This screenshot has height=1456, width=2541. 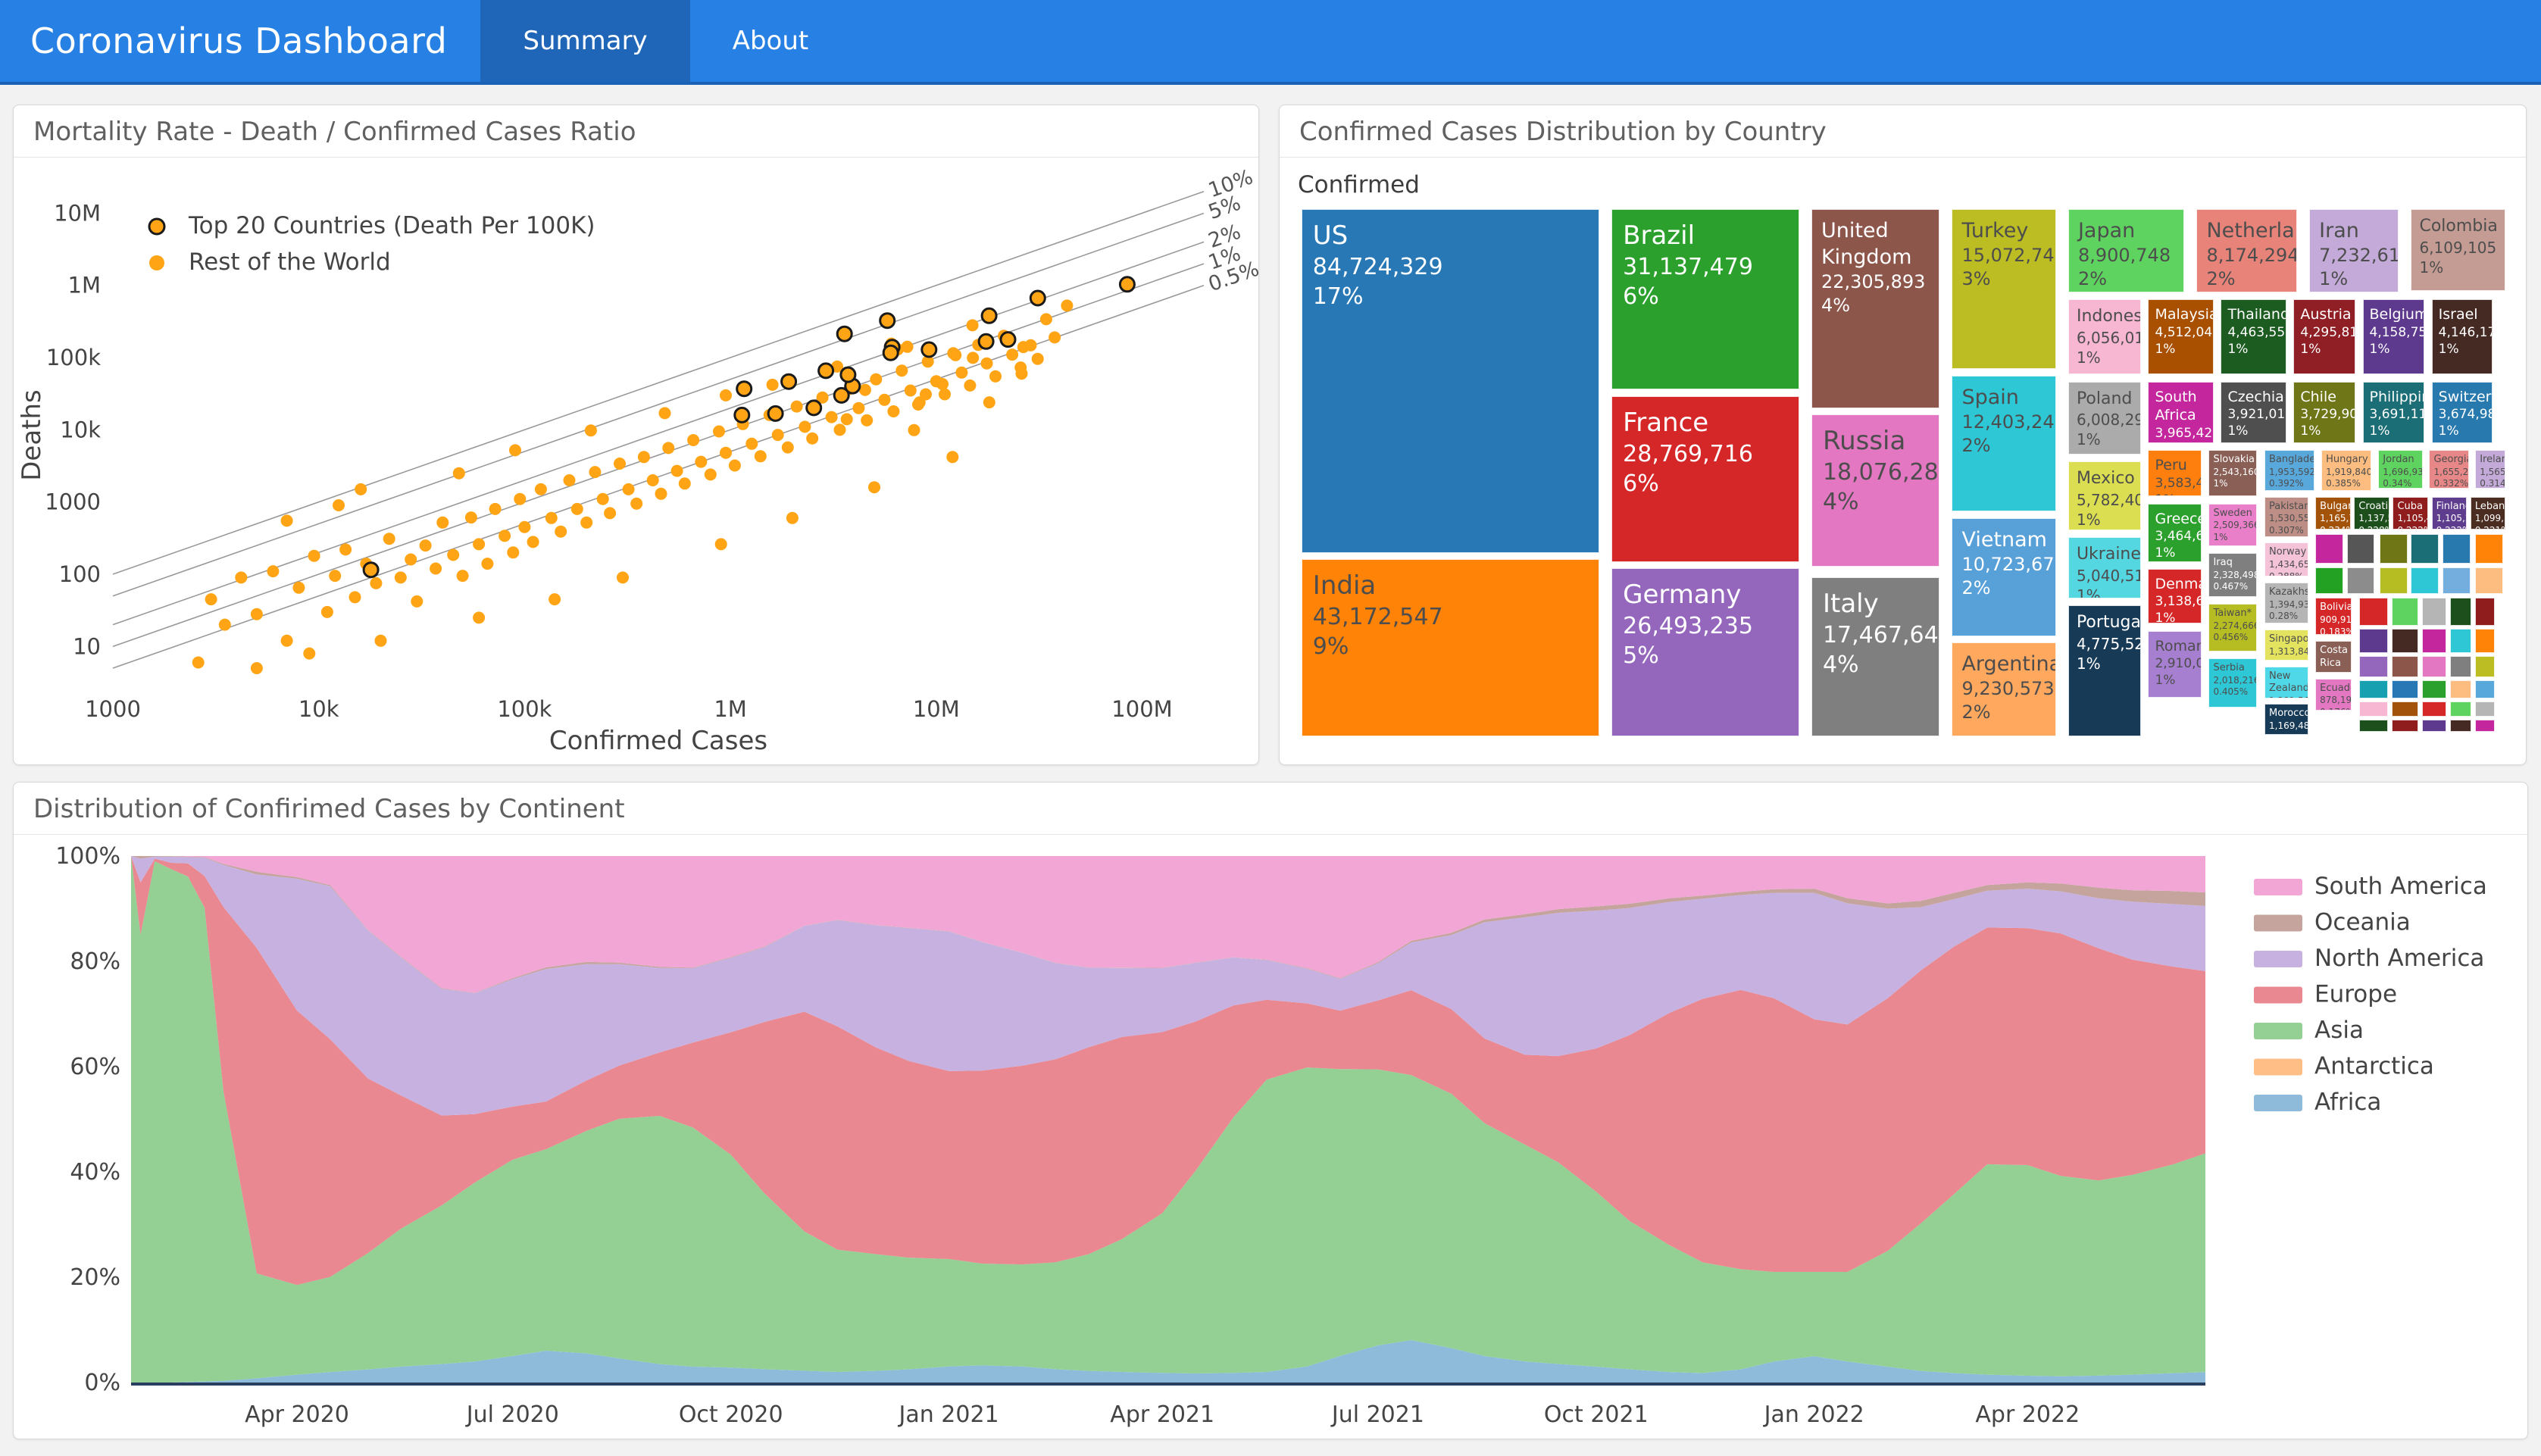 I want to click on treemap-cell: Croatia1,137,5970.228%, so click(x=2371, y=513).